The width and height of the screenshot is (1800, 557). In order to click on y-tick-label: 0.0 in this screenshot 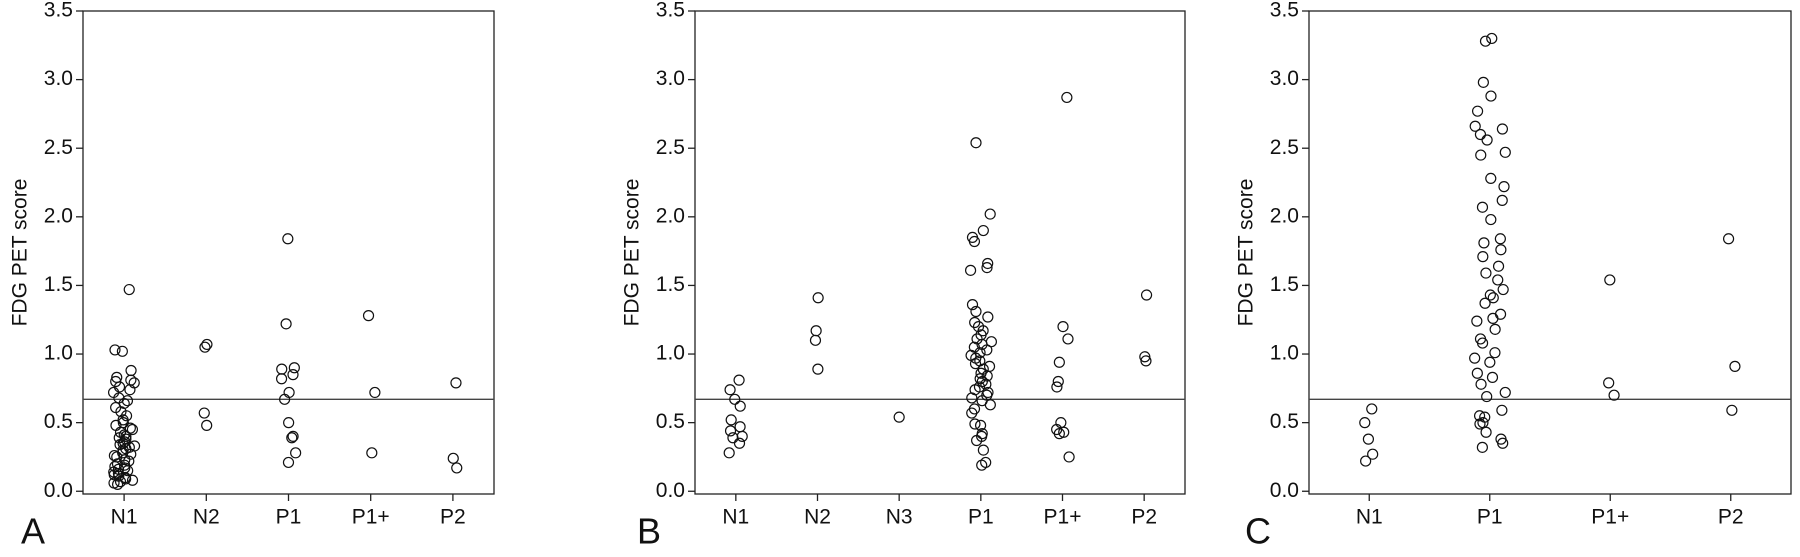, I will do `click(1284, 490)`.